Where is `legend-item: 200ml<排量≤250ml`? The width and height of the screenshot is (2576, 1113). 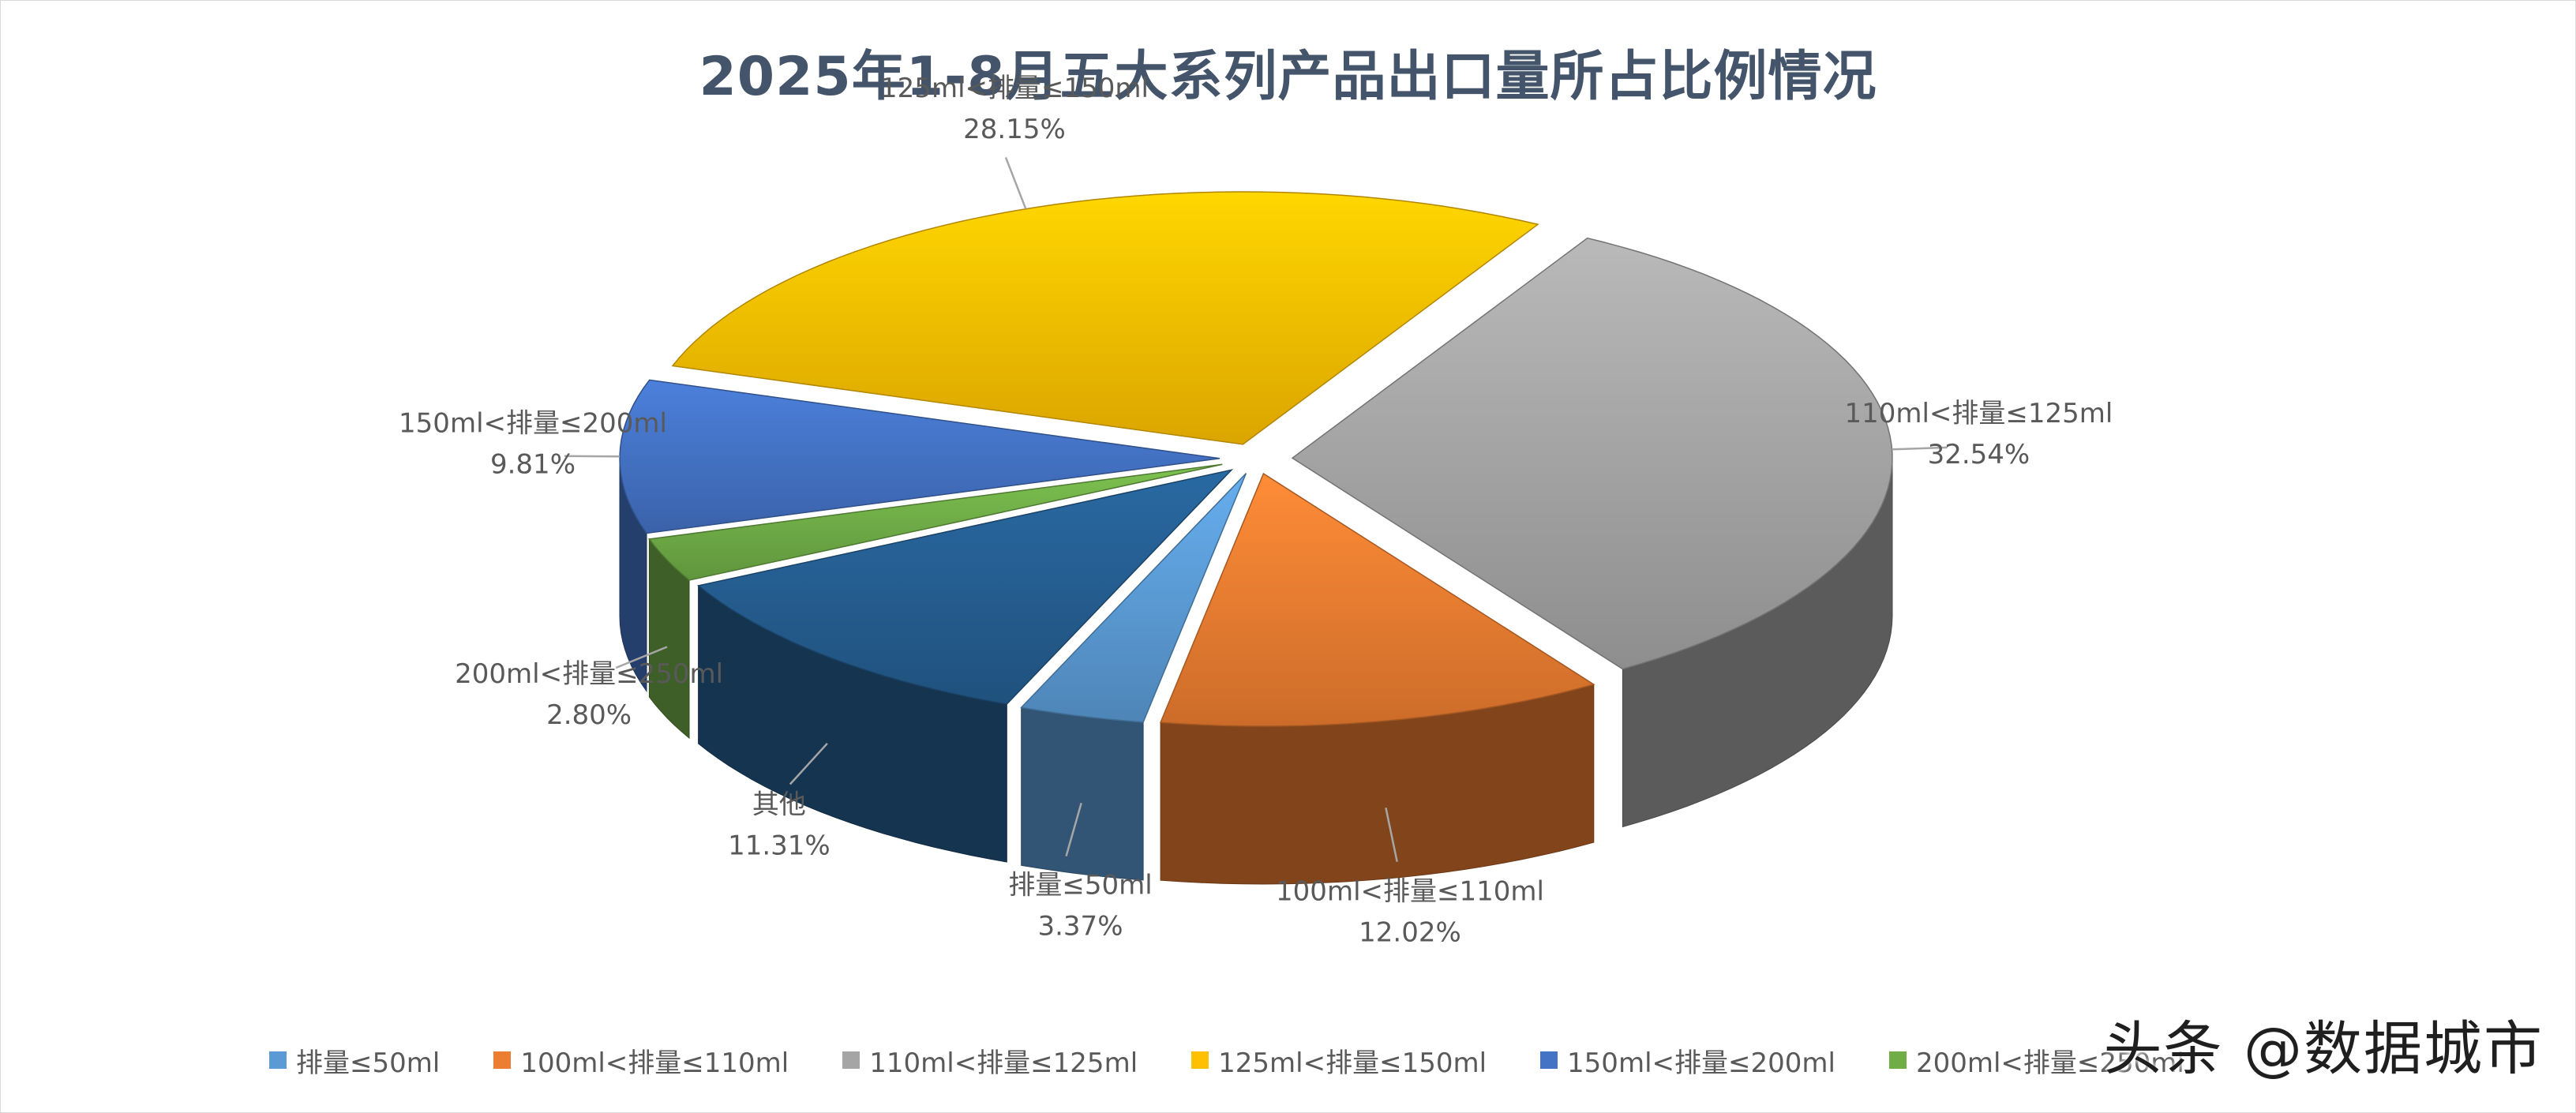
legend-item: 200ml<排量≤250ml is located at coordinates (2036, 1060).